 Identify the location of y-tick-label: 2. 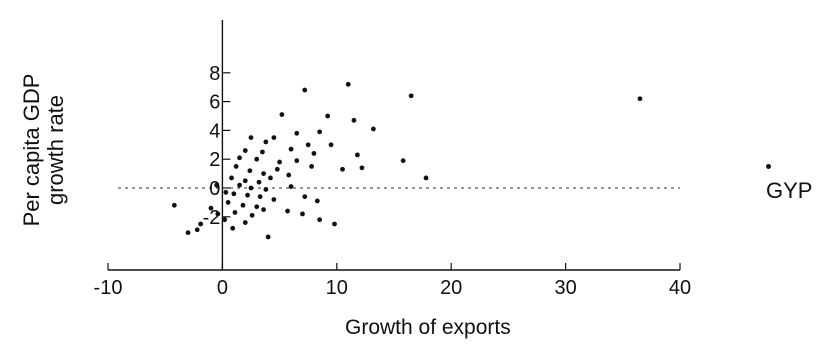
(214, 160).